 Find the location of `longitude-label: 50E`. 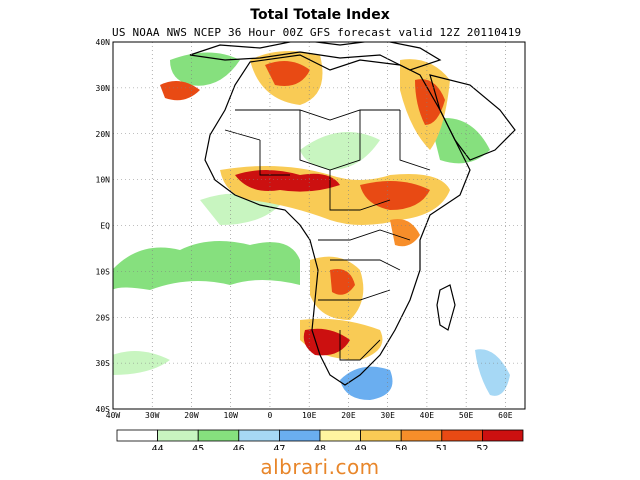

longitude-label: 50E is located at coordinates (466, 415).